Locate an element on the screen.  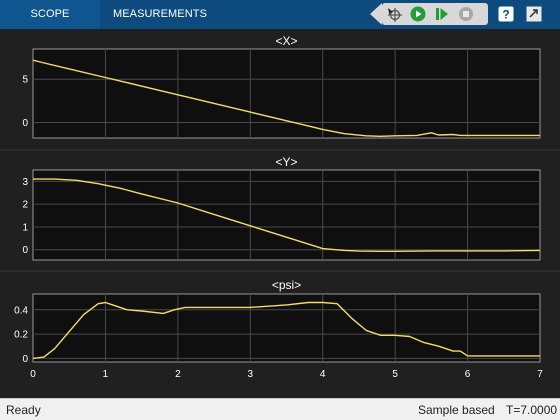
x-tick-label: 5 is located at coordinates (395, 374).